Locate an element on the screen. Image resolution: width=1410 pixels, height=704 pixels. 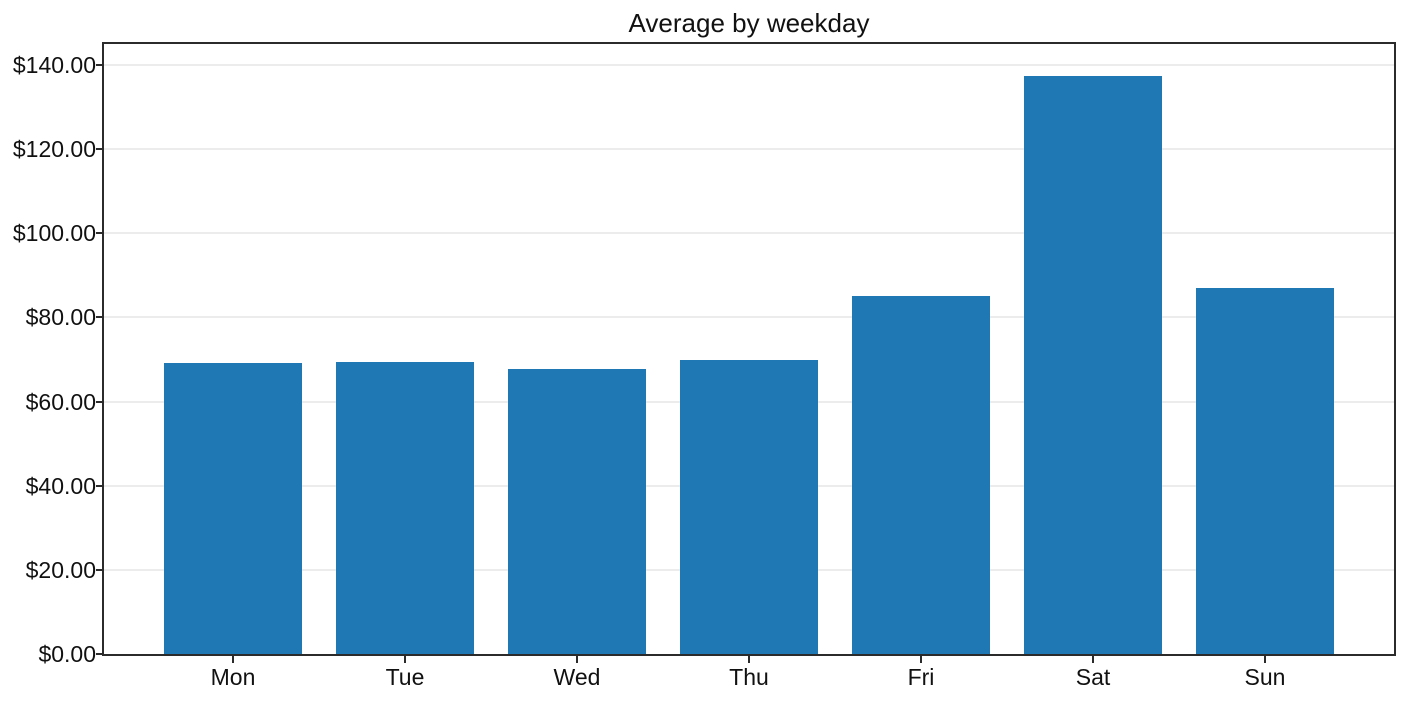
x-tick-label-tue: Tue is located at coordinates (405, 677).